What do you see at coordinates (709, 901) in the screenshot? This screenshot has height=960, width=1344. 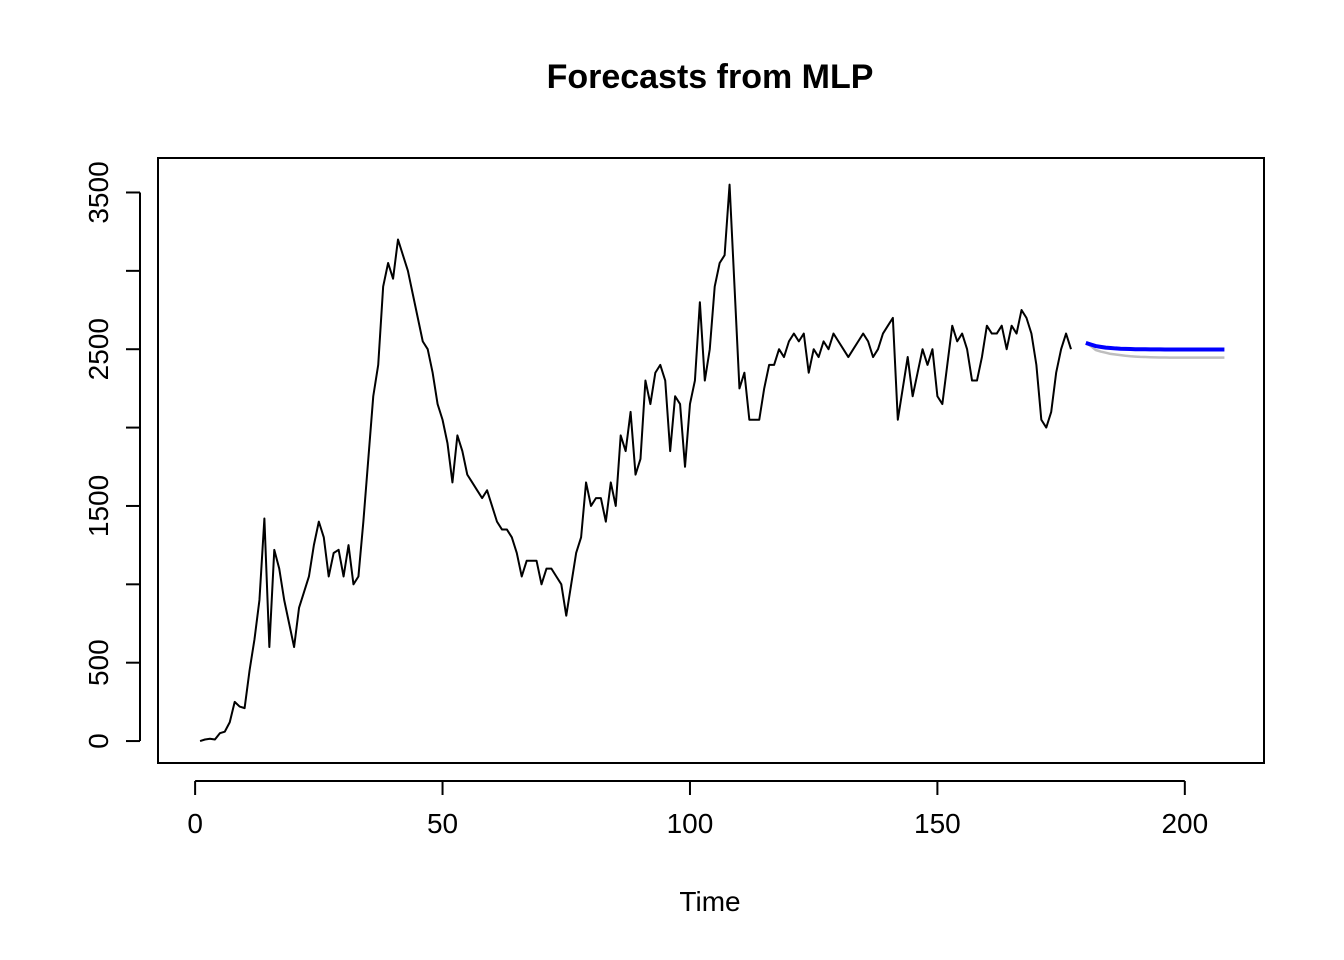 I see `x-axis-label: Time` at bounding box center [709, 901].